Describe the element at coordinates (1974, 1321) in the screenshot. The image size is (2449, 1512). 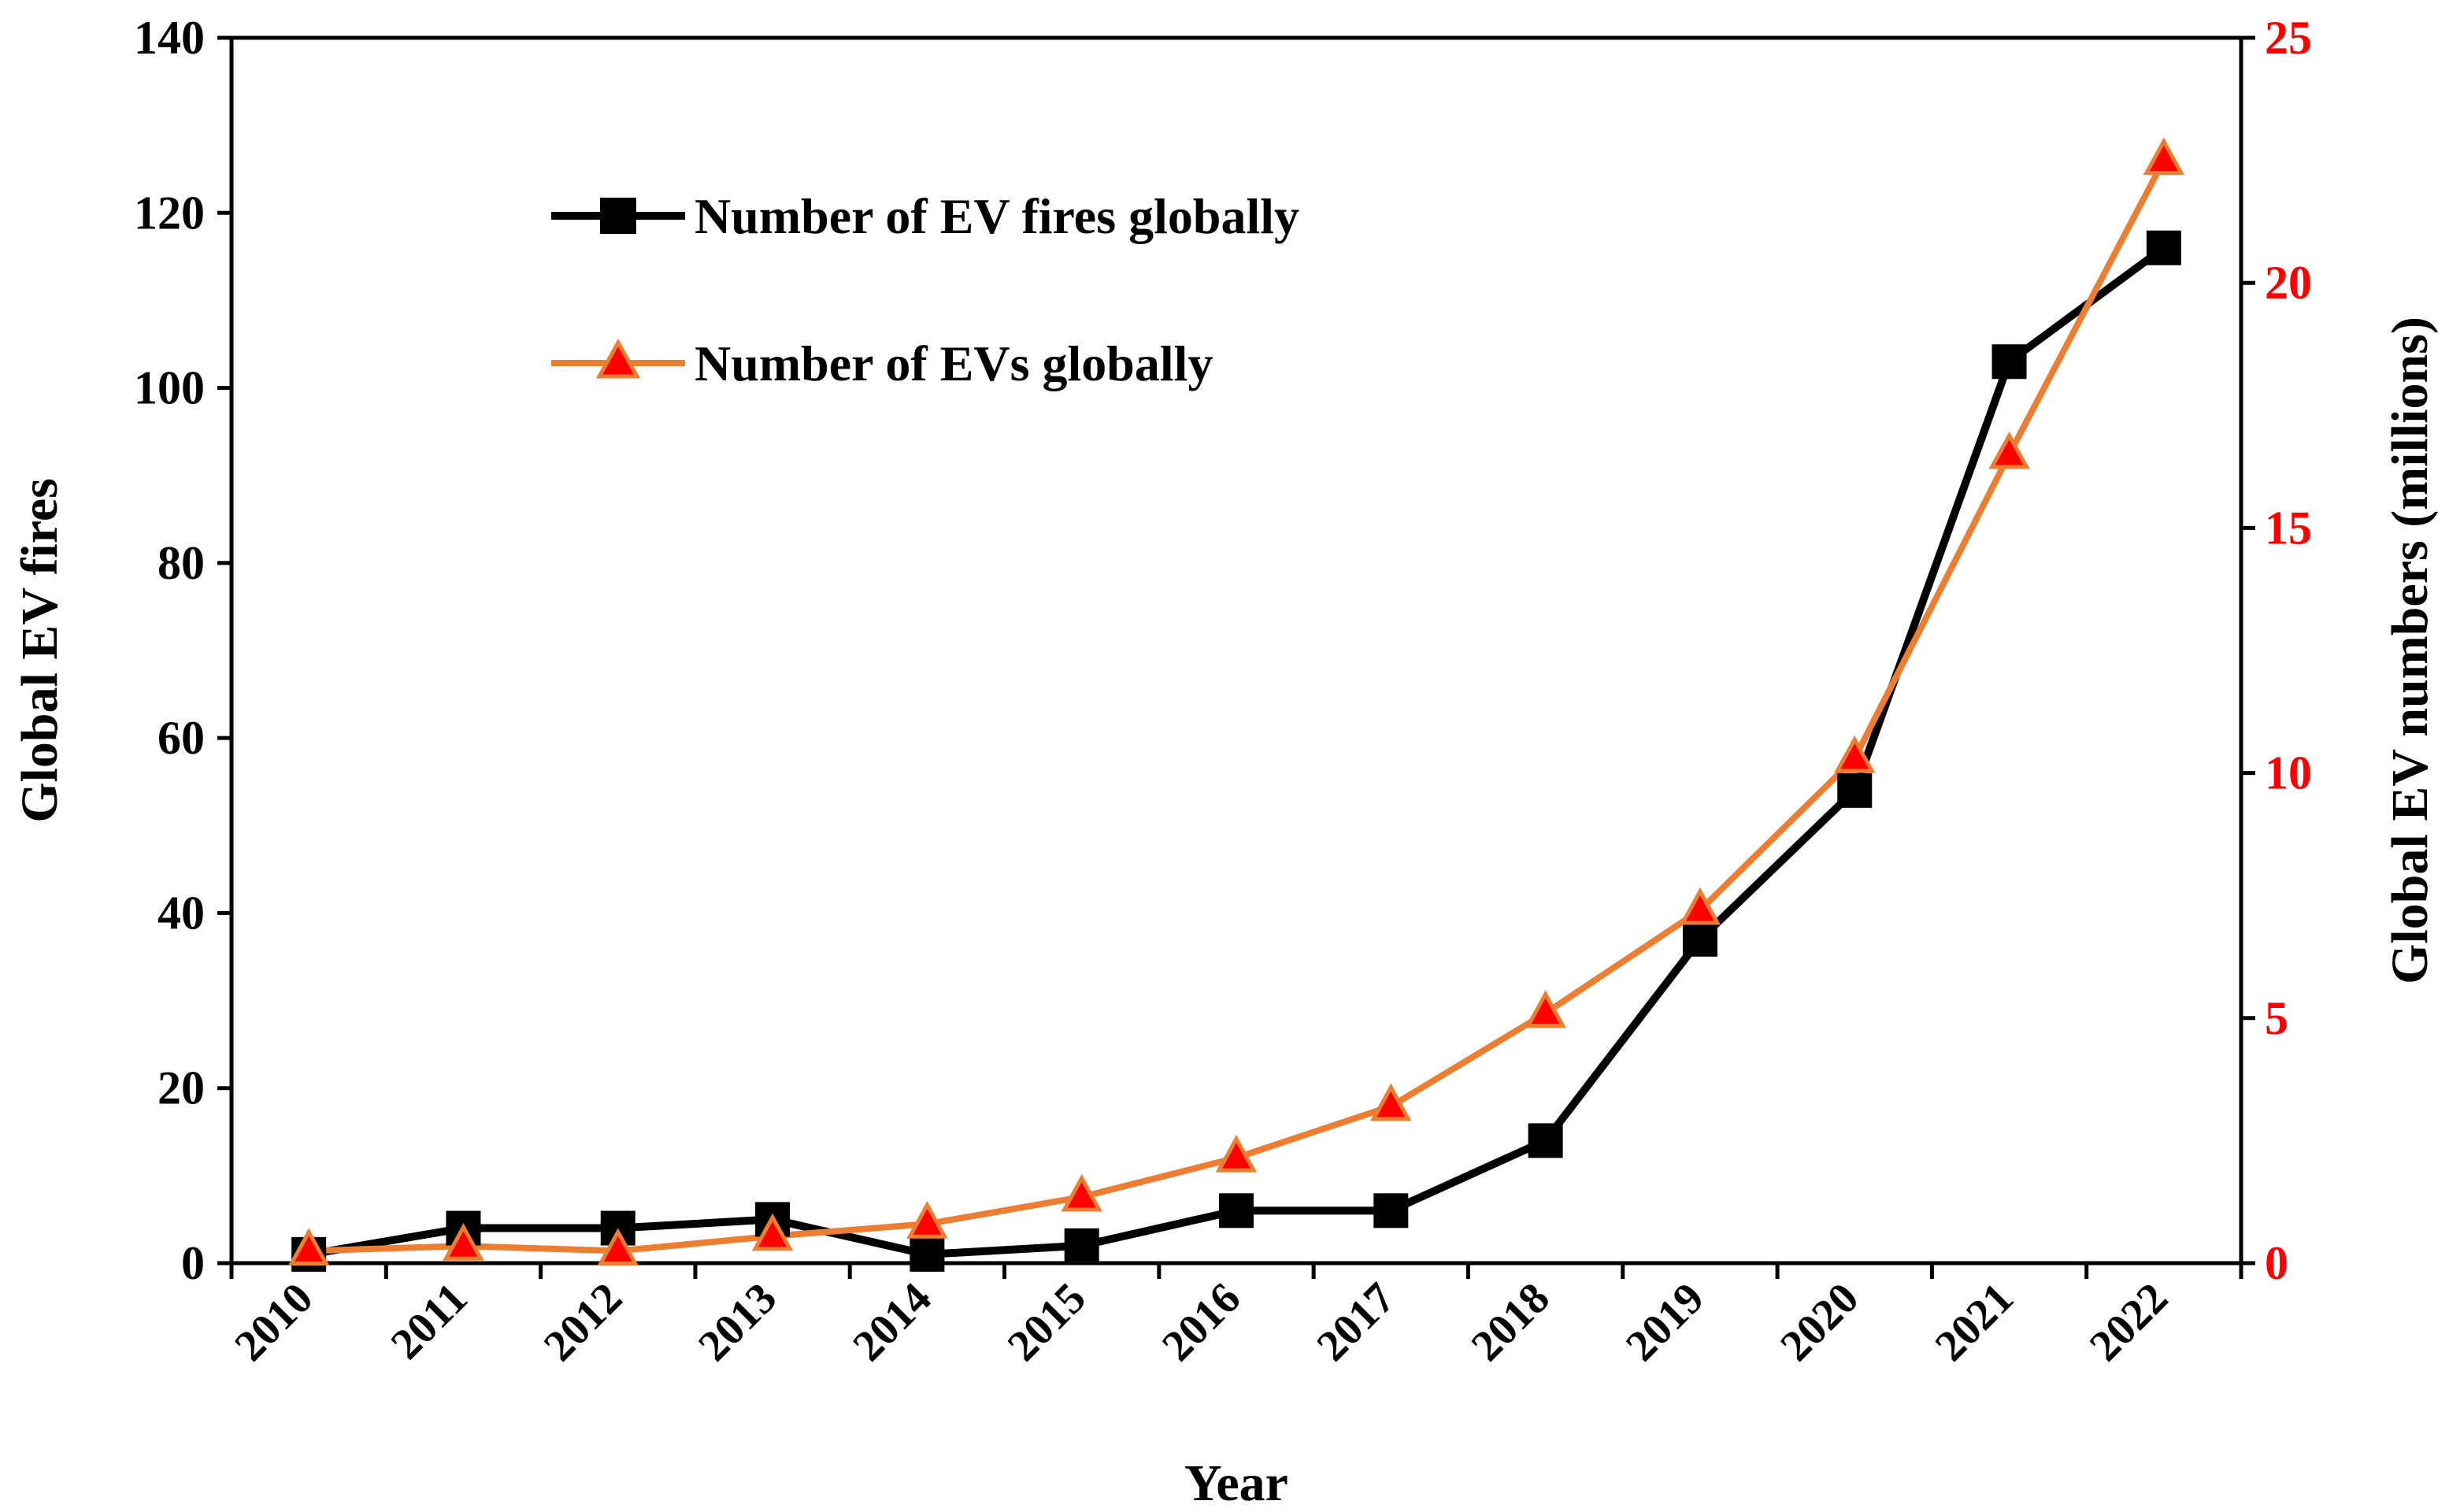
I see `x-tick-label: 2021` at that location.